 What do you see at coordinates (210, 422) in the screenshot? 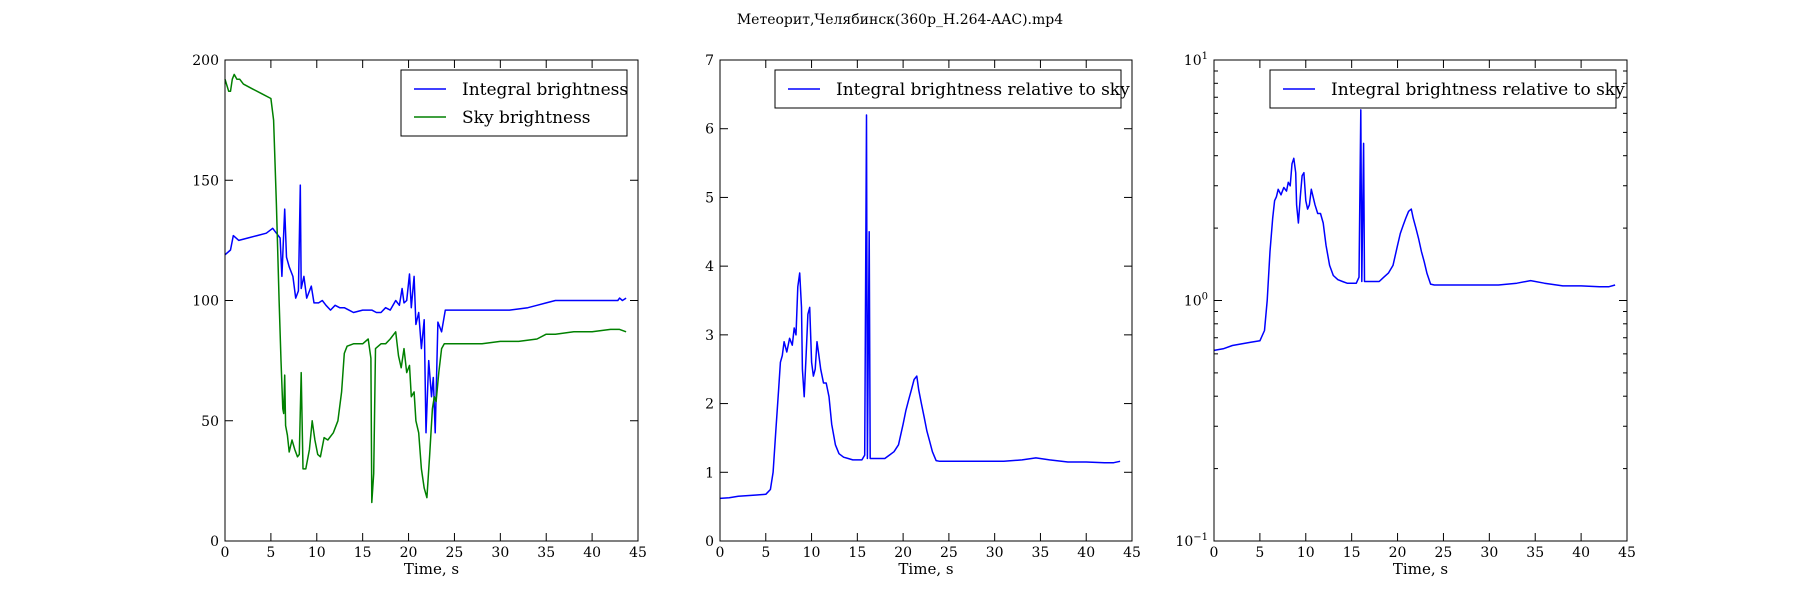
I see `y-tick-label: 50` at bounding box center [210, 422].